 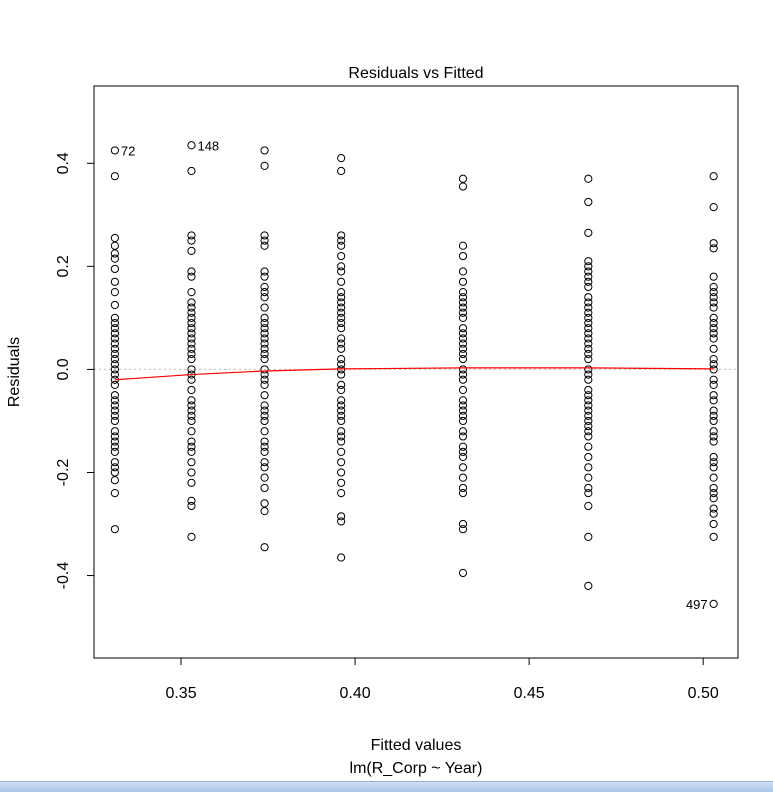 What do you see at coordinates (63, 576) in the screenshot?
I see `y-tick-label: -0.4` at bounding box center [63, 576].